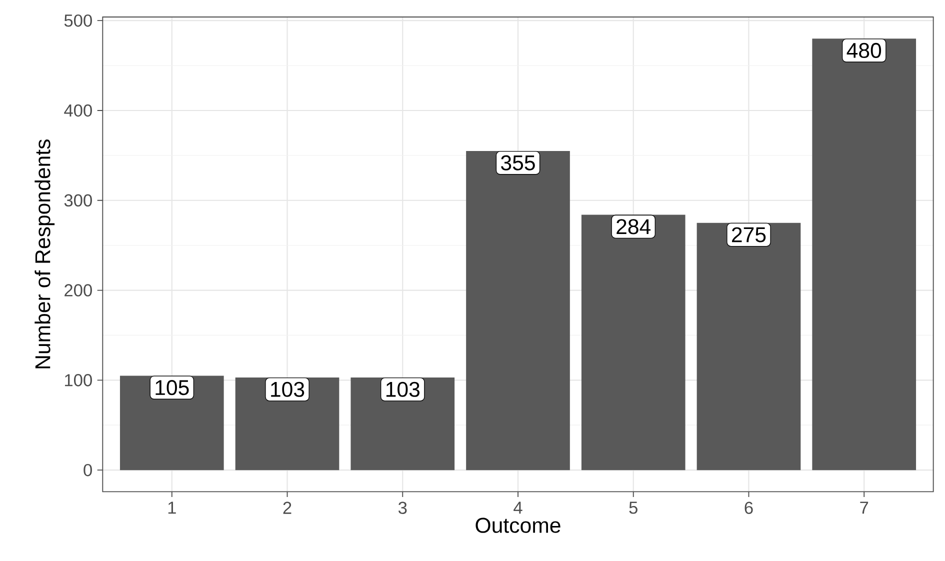 Image resolution: width=945 pixels, height=561 pixels. I want to click on data-label: 105, so click(172, 388).